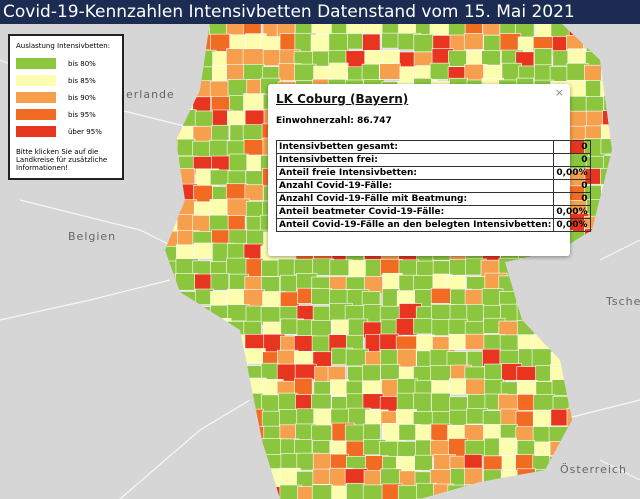 This screenshot has width=640, height=499. I want to click on close-button: ×, so click(559, 92).